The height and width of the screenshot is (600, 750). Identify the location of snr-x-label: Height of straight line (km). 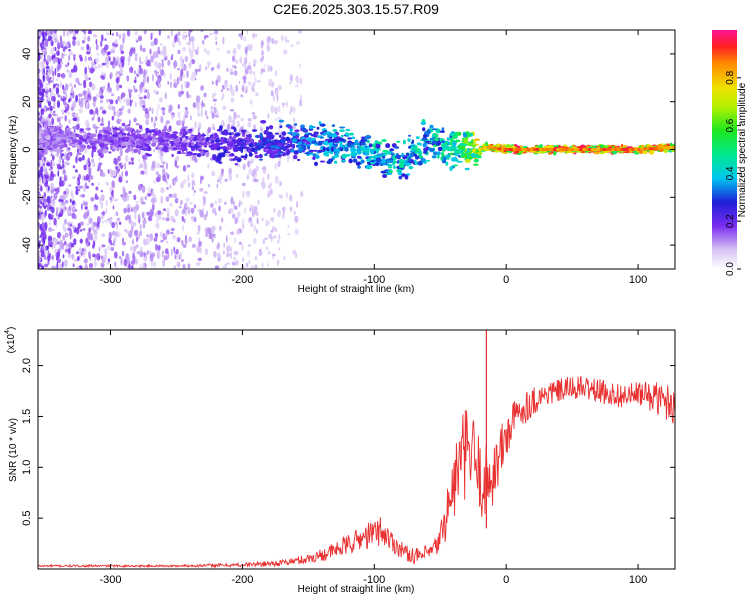
(356, 589).